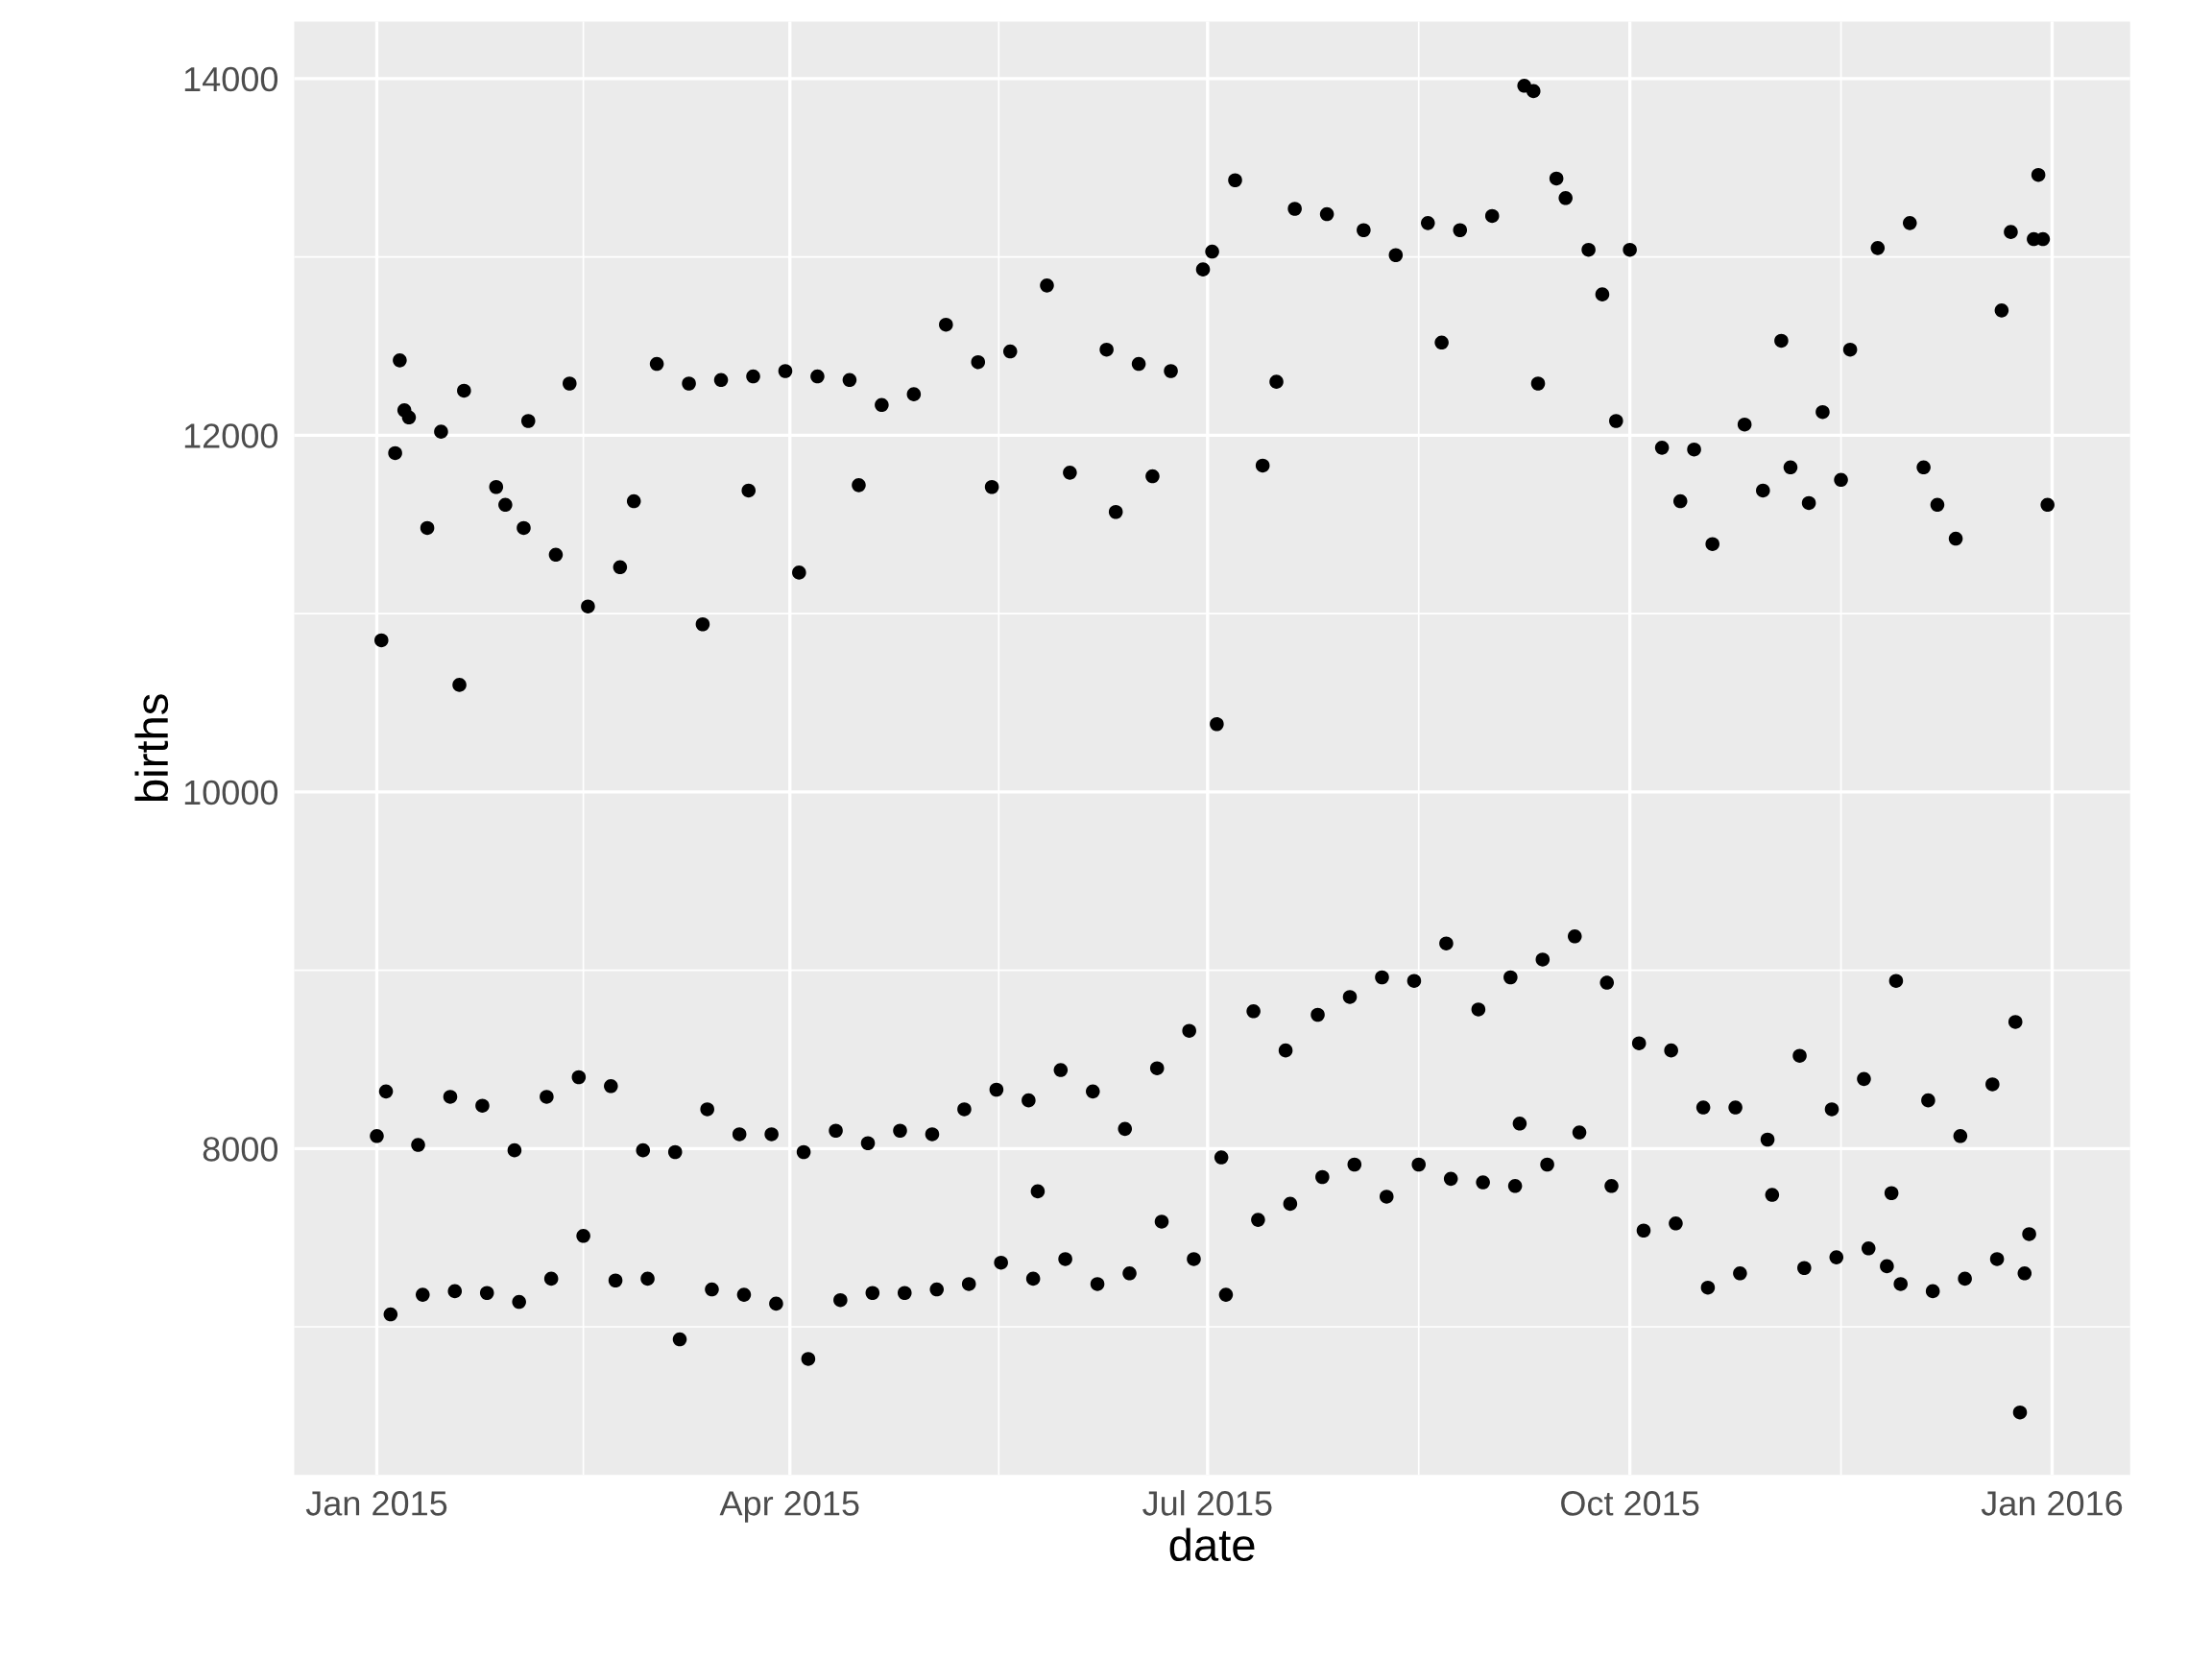  Describe the element at coordinates (789, 1507) in the screenshot. I see `x-tick-label: Apr 2015` at that location.